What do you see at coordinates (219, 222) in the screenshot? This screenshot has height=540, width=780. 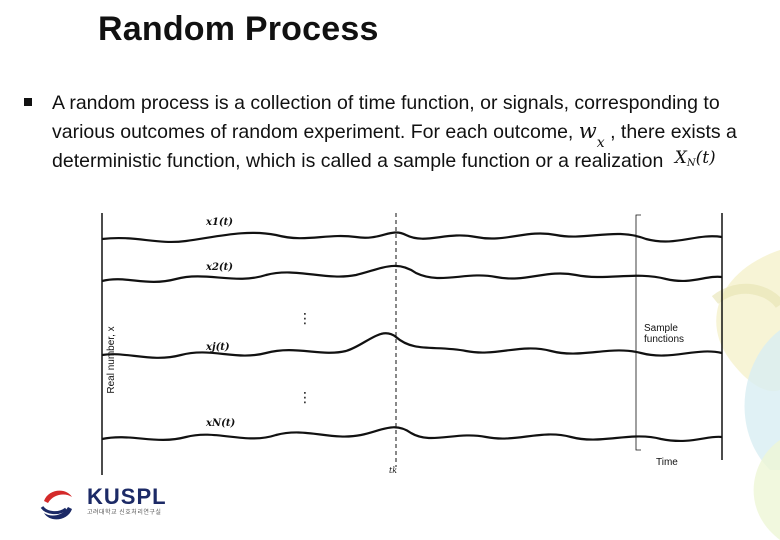 I see `signal-label-x1: x1(t)` at bounding box center [219, 222].